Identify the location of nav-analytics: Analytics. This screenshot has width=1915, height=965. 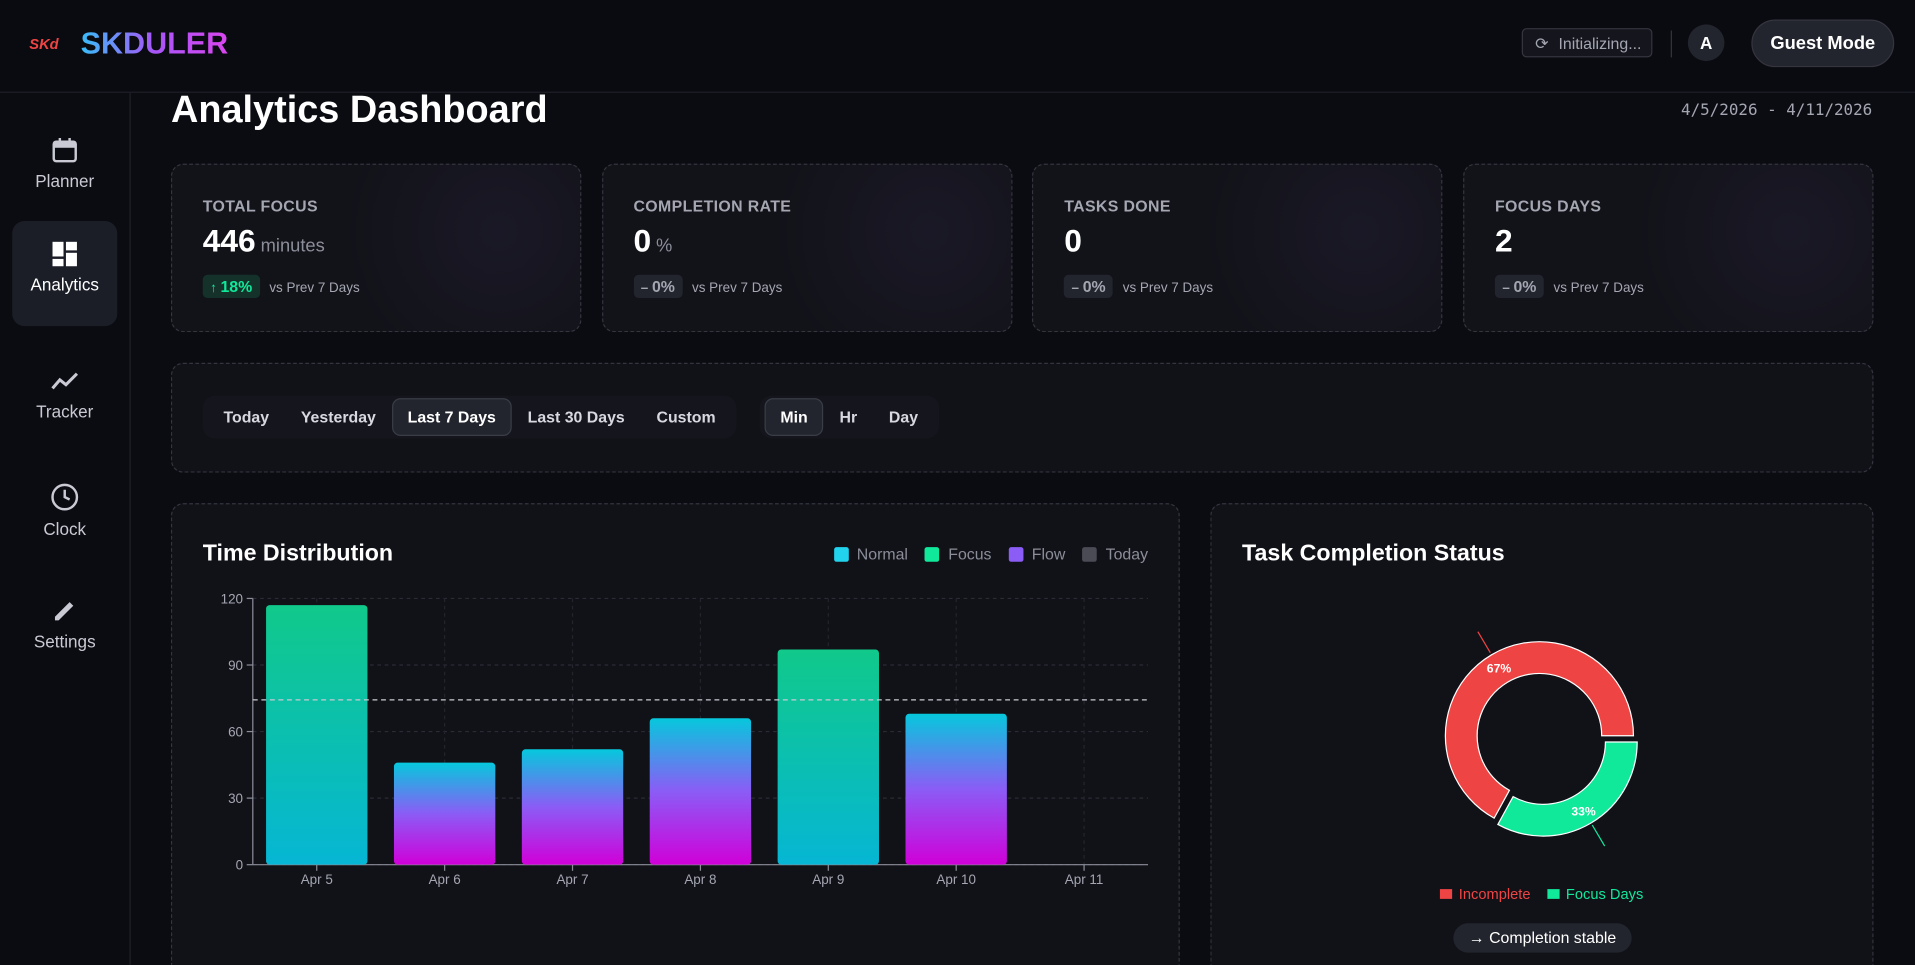
(65, 274).